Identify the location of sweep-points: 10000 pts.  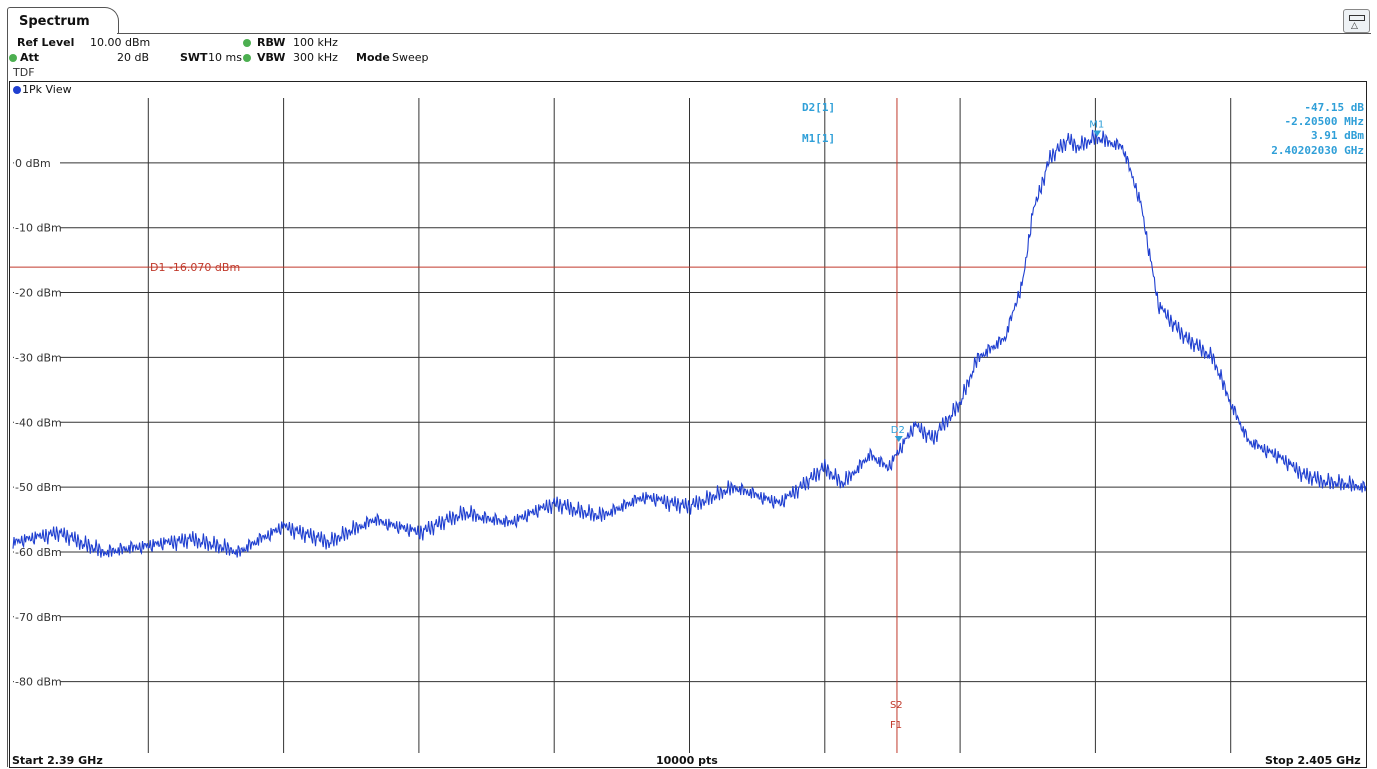
(687, 760).